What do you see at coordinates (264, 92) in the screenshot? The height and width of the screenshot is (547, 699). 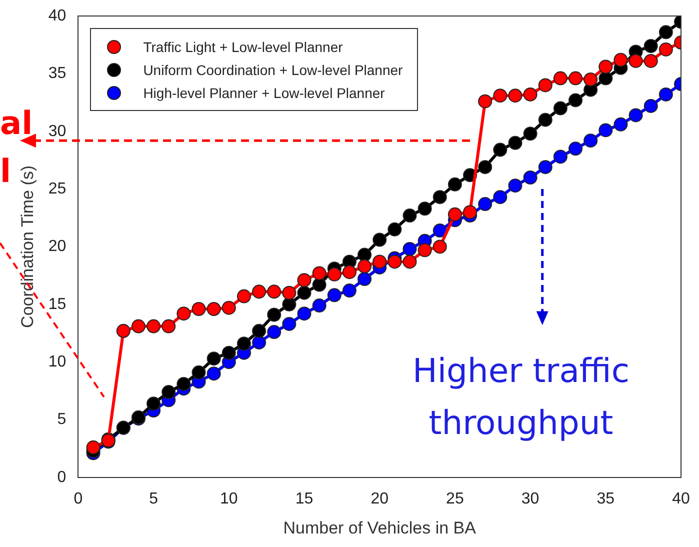 I see `legend-label: High-level Planner + Low-level Planner` at bounding box center [264, 92].